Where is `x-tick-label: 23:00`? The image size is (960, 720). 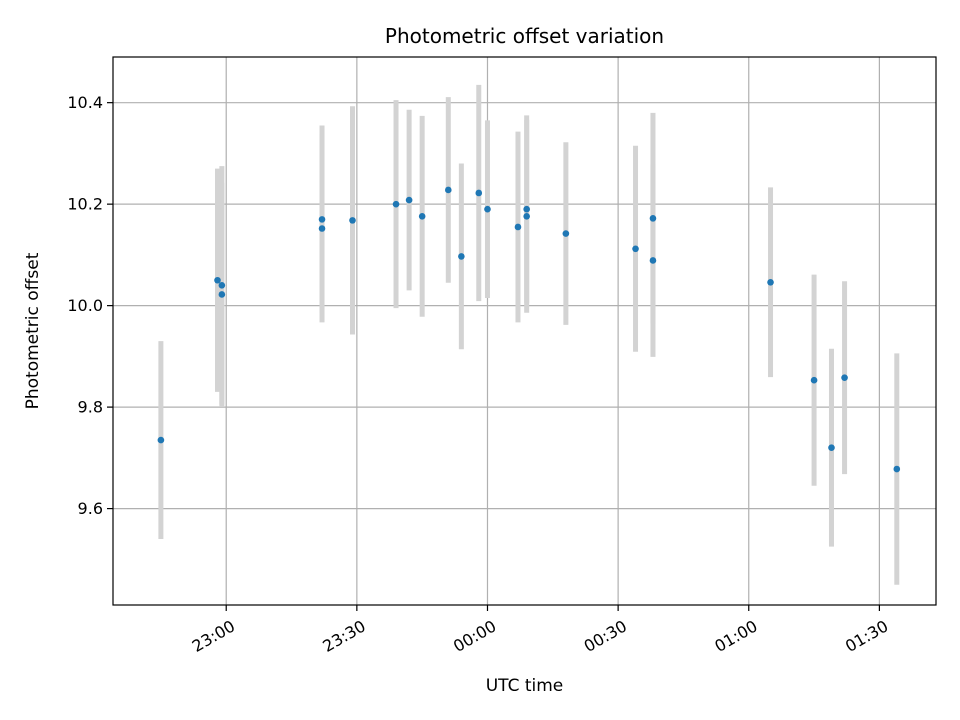
x-tick-label: 23:00 is located at coordinates (213, 636).